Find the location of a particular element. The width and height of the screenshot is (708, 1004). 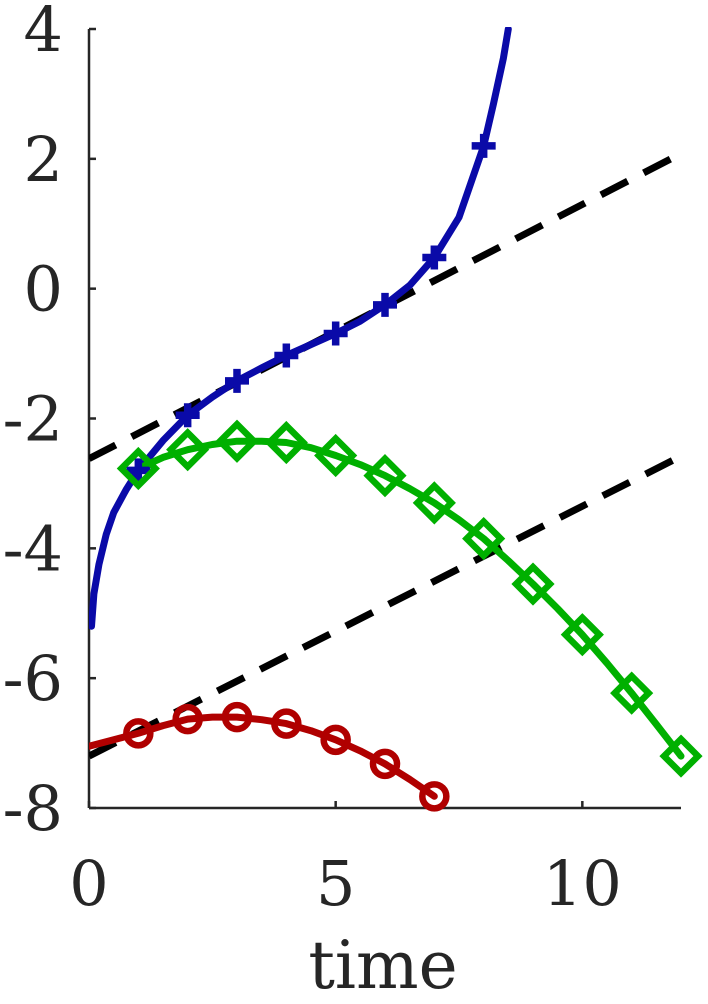

y-tick-label: 4 is located at coordinates (43, 33).